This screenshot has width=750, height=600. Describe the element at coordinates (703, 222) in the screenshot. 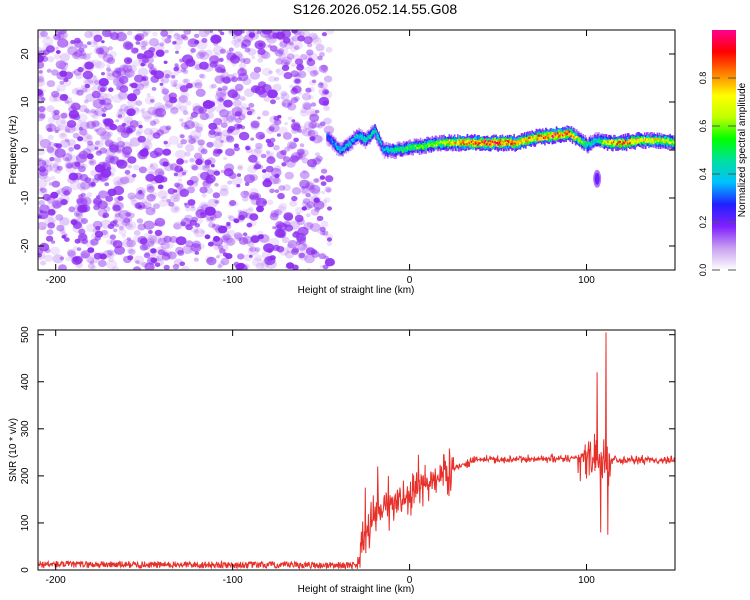

I see `colorbar-tick-label: 0.2` at that location.